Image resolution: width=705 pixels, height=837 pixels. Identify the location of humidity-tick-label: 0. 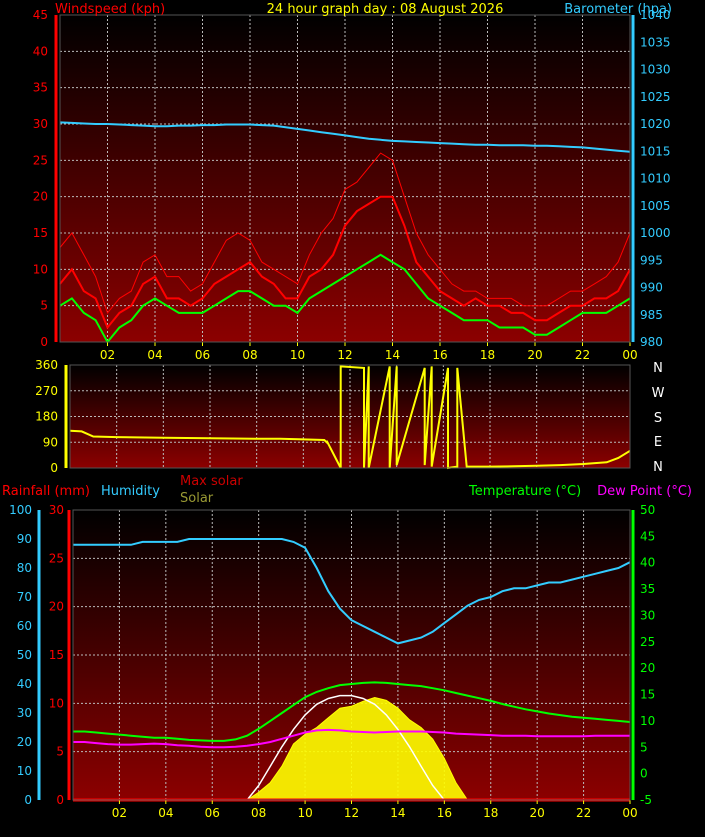
(28, 800).